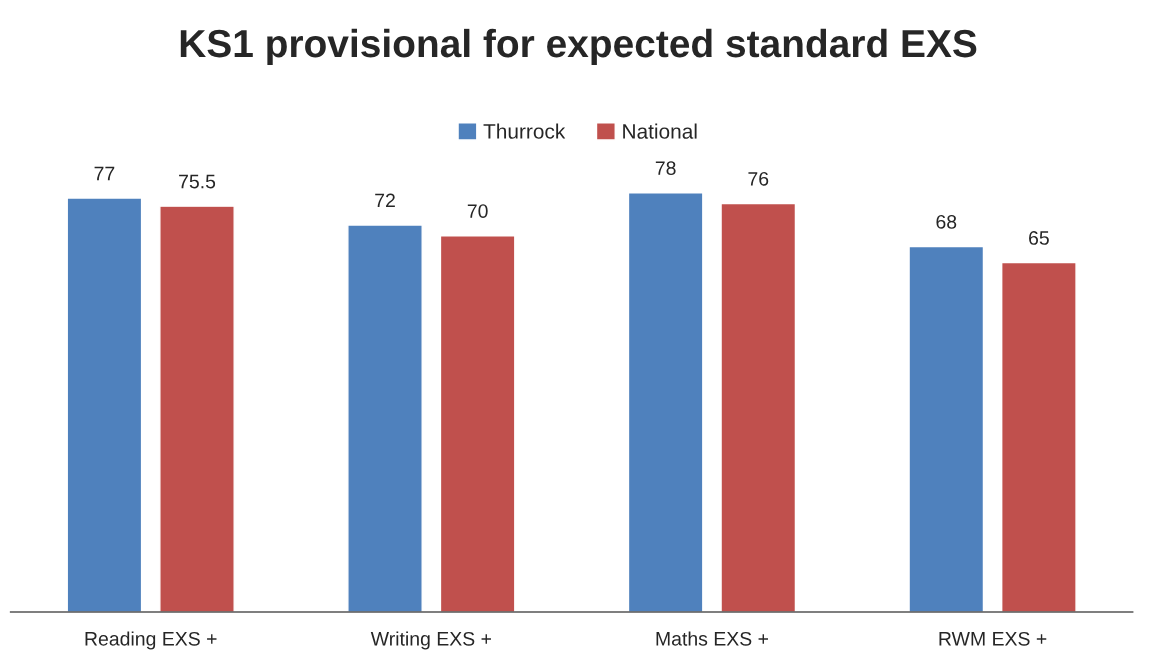 This screenshot has width=1156, height=671. I want to click on x-tick-label: RWM EXS +, so click(993, 638).